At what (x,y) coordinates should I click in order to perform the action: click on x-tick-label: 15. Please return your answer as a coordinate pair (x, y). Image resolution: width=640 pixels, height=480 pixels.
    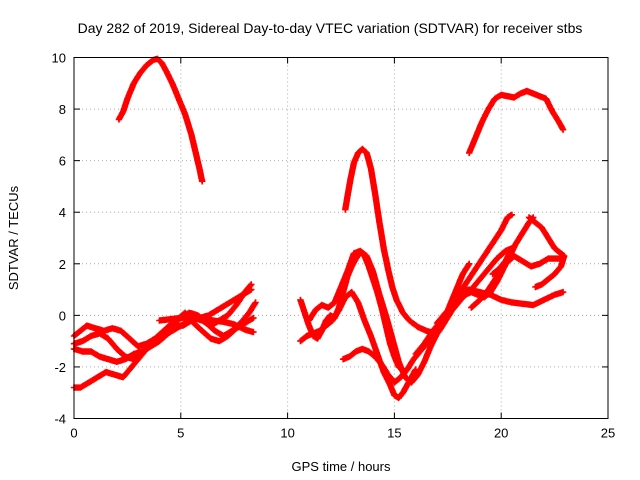
    Looking at the image, I should click on (394, 433).